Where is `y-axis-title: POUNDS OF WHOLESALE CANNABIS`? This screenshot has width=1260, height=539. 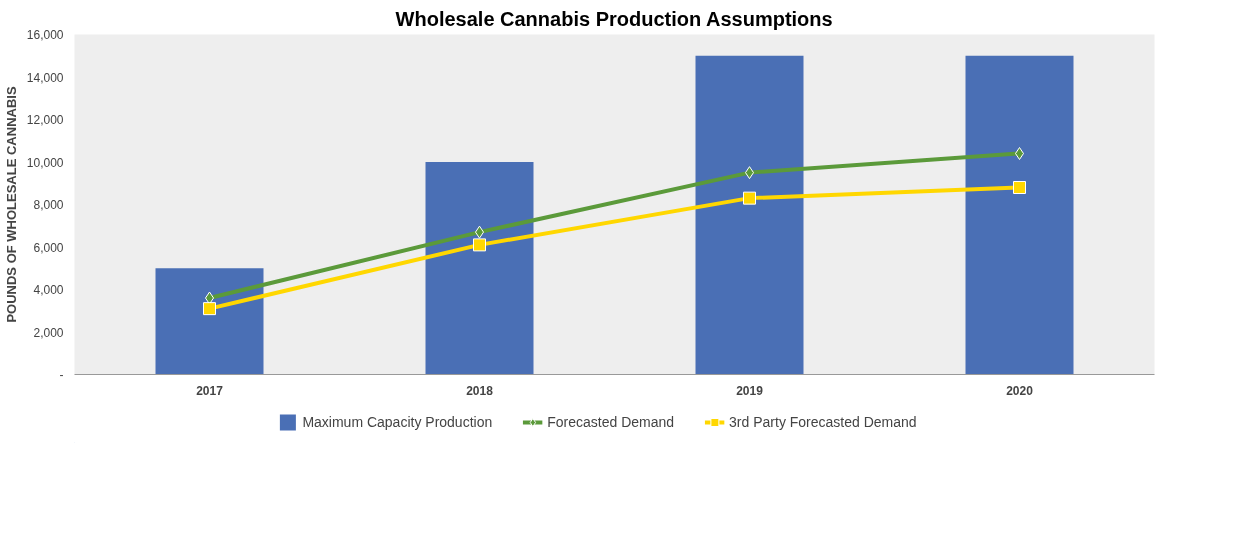
y-axis-title: POUNDS OF WHOLESALE CANNABIS is located at coordinates (11, 204).